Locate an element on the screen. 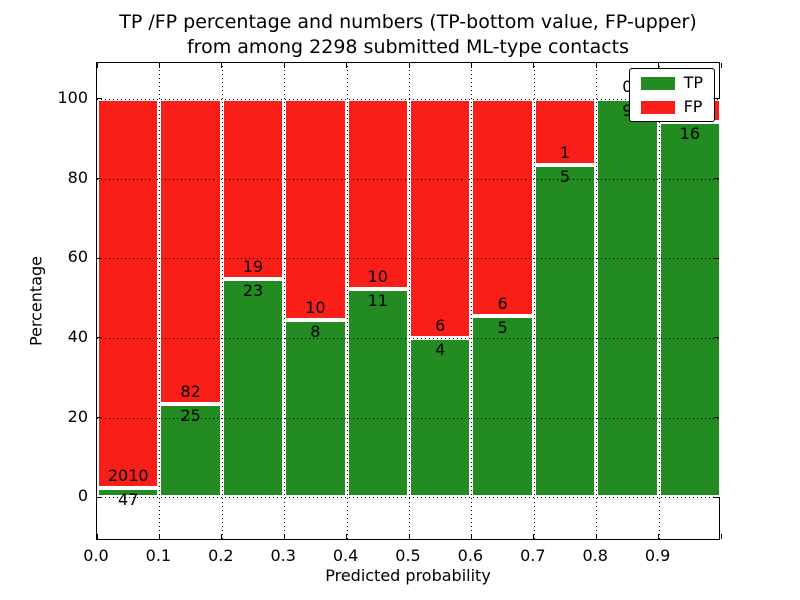  bar-label-tp: 4 is located at coordinates (440, 349).